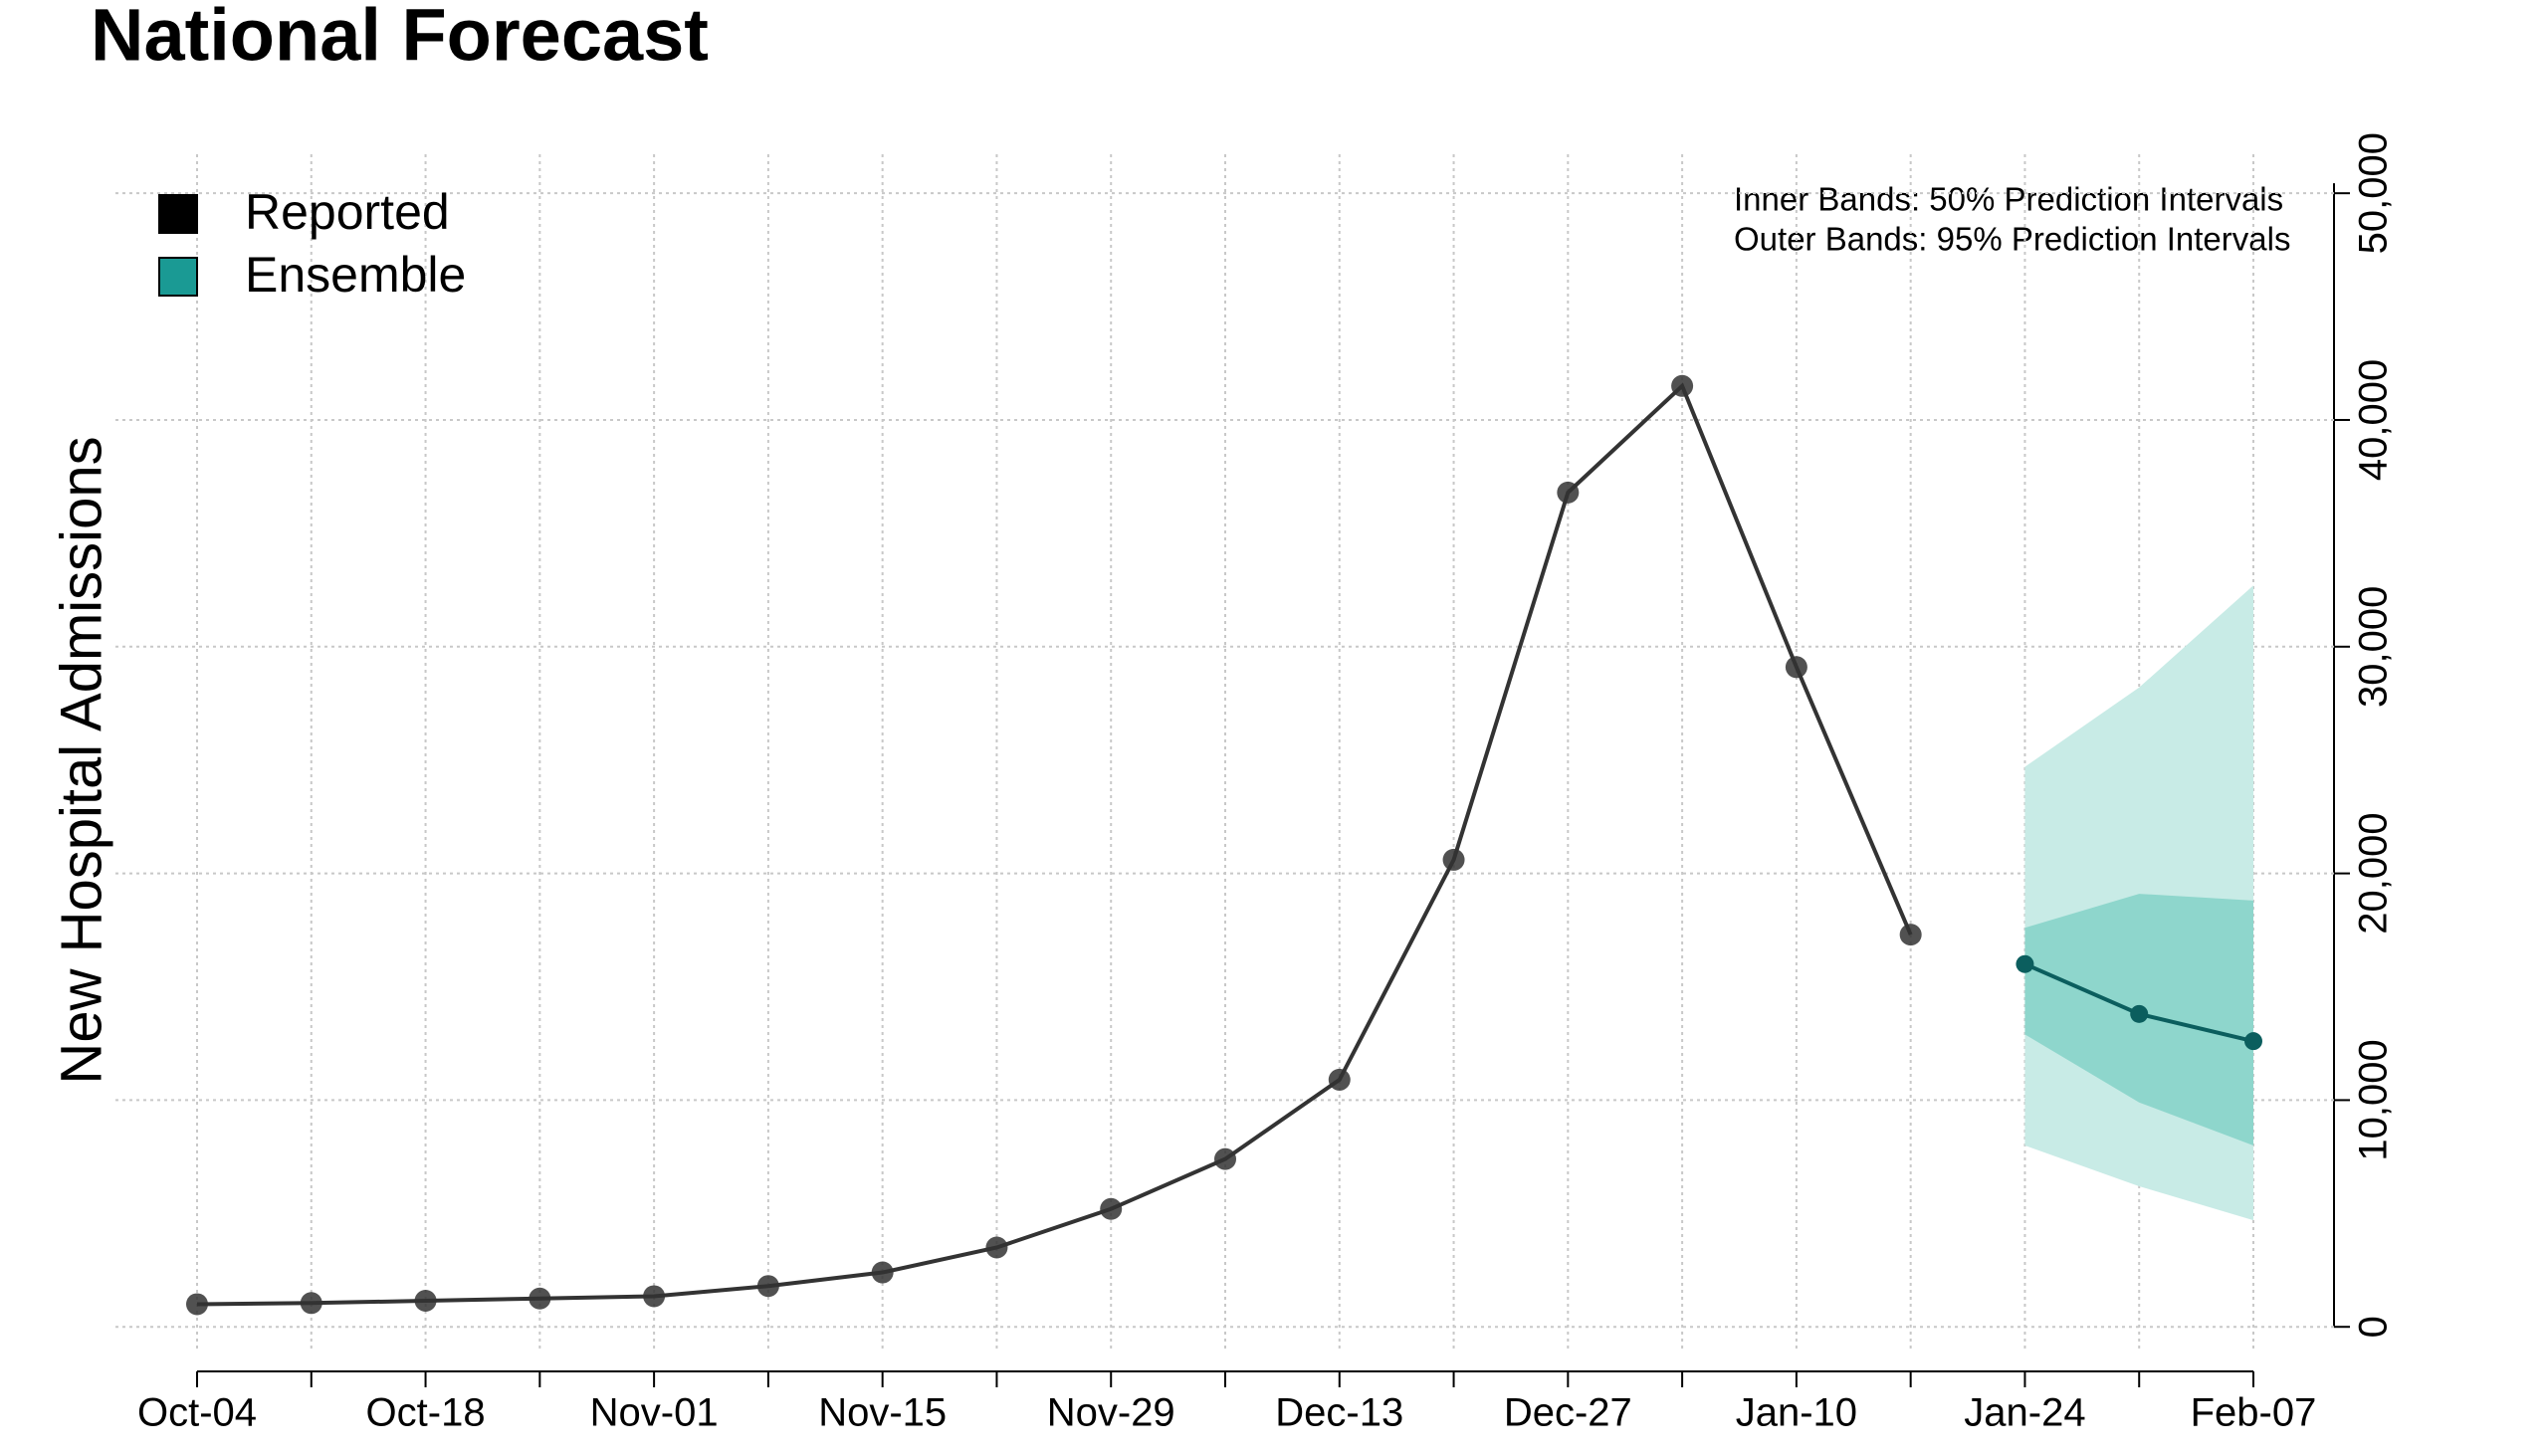  Describe the element at coordinates (2374, 1327) in the screenshot. I see `y-tick-label: 0` at that location.